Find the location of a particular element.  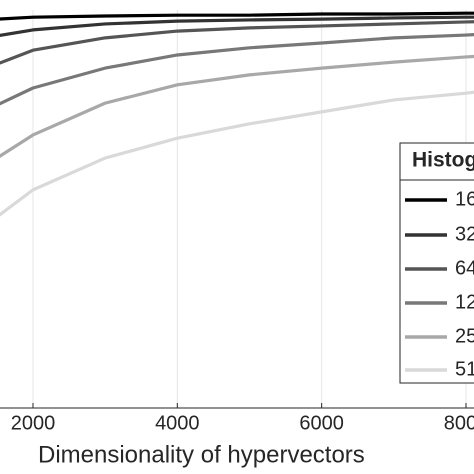

x-tick-label: 2000 is located at coordinates (33, 423).